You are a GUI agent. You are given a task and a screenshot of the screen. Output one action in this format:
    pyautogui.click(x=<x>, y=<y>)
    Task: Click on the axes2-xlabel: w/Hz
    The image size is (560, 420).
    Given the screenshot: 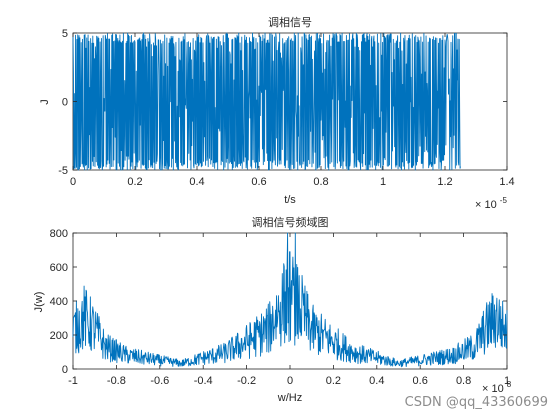 What is the action you would take?
    pyautogui.click(x=289, y=398)
    